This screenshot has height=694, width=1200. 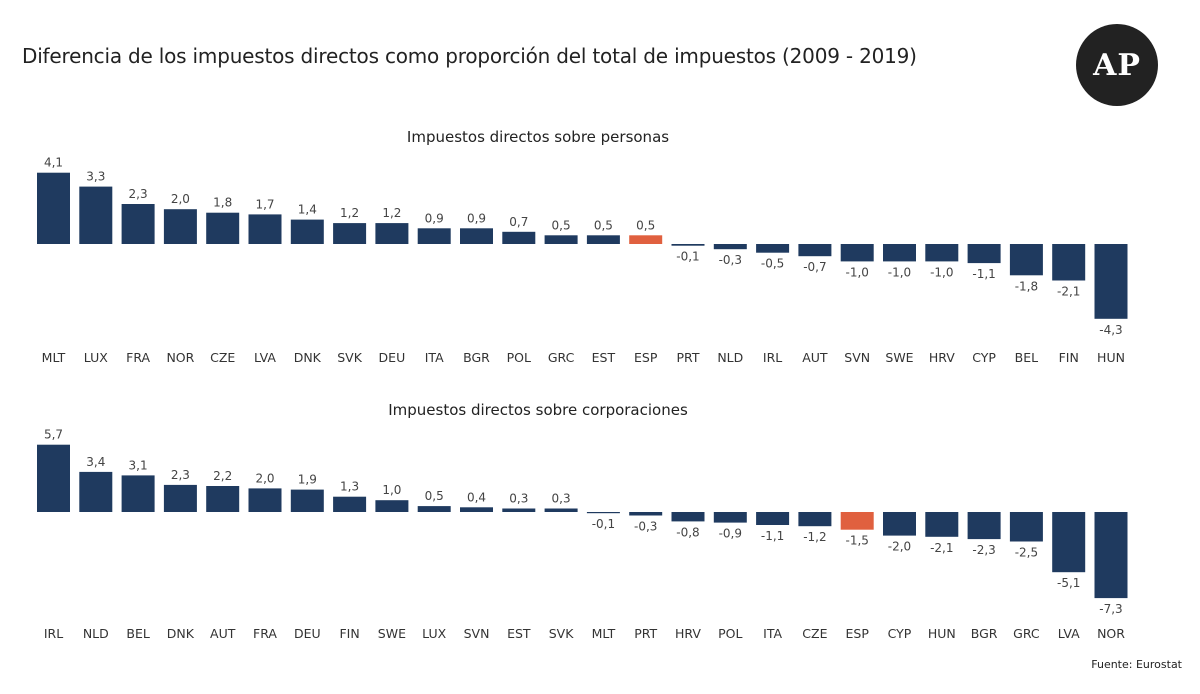 What do you see at coordinates (645, 527) in the screenshot?
I see `value-label: -0,3` at bounding box center [645, 527].